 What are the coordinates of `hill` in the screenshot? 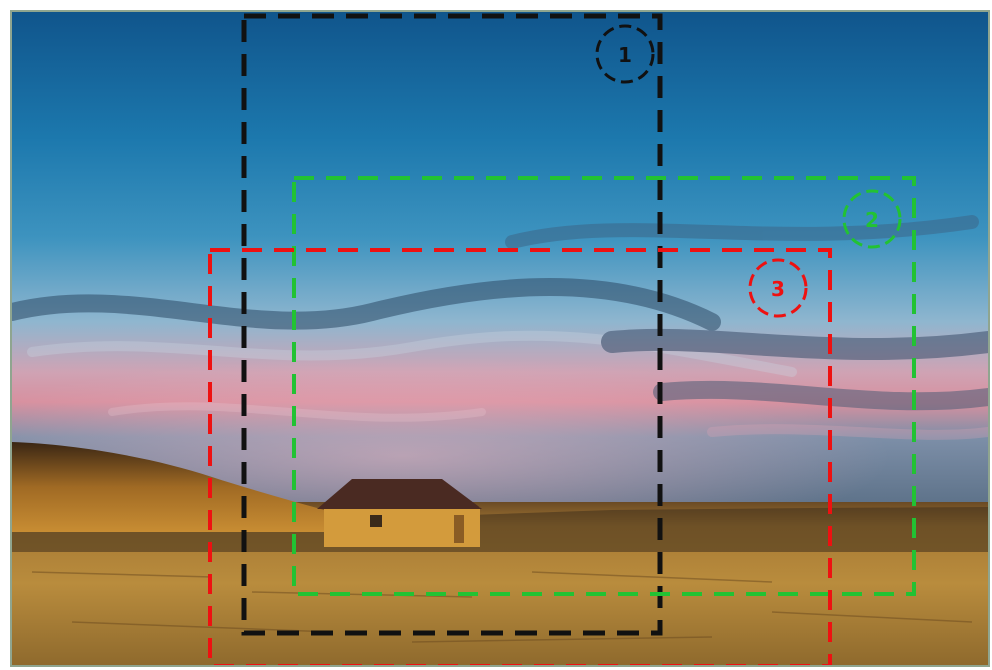 It's located at (172, 487).